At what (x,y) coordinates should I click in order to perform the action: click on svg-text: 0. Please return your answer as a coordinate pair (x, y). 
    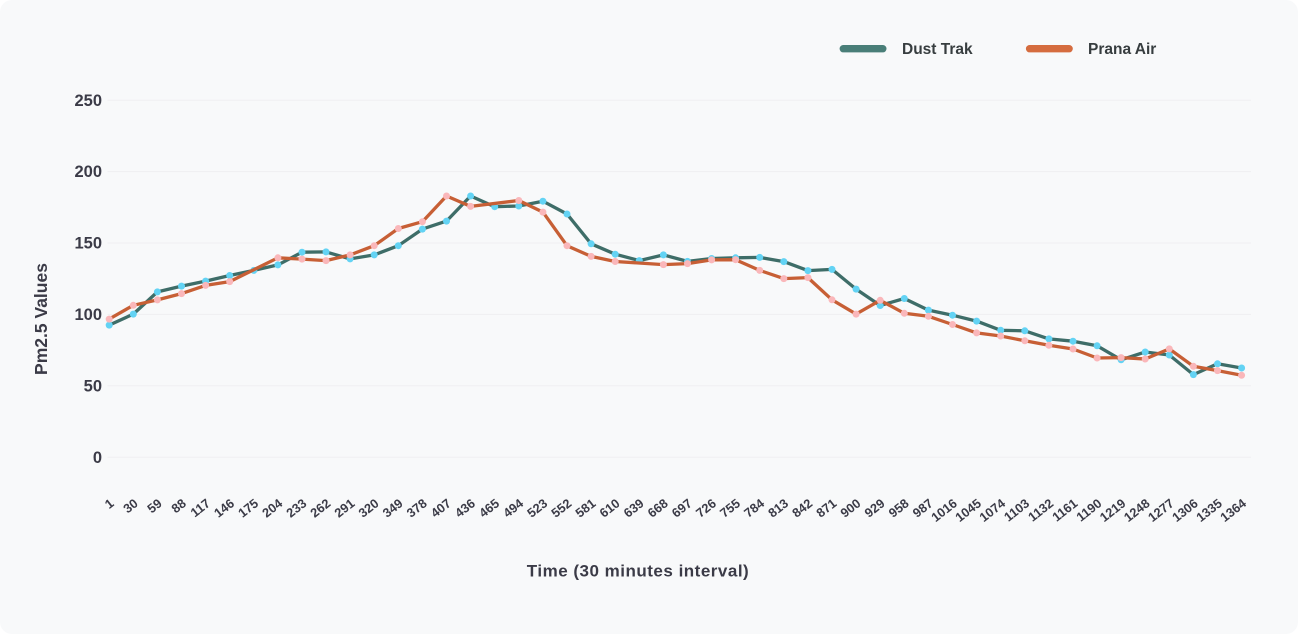
    Looking at the image, I should click on (97, 458).